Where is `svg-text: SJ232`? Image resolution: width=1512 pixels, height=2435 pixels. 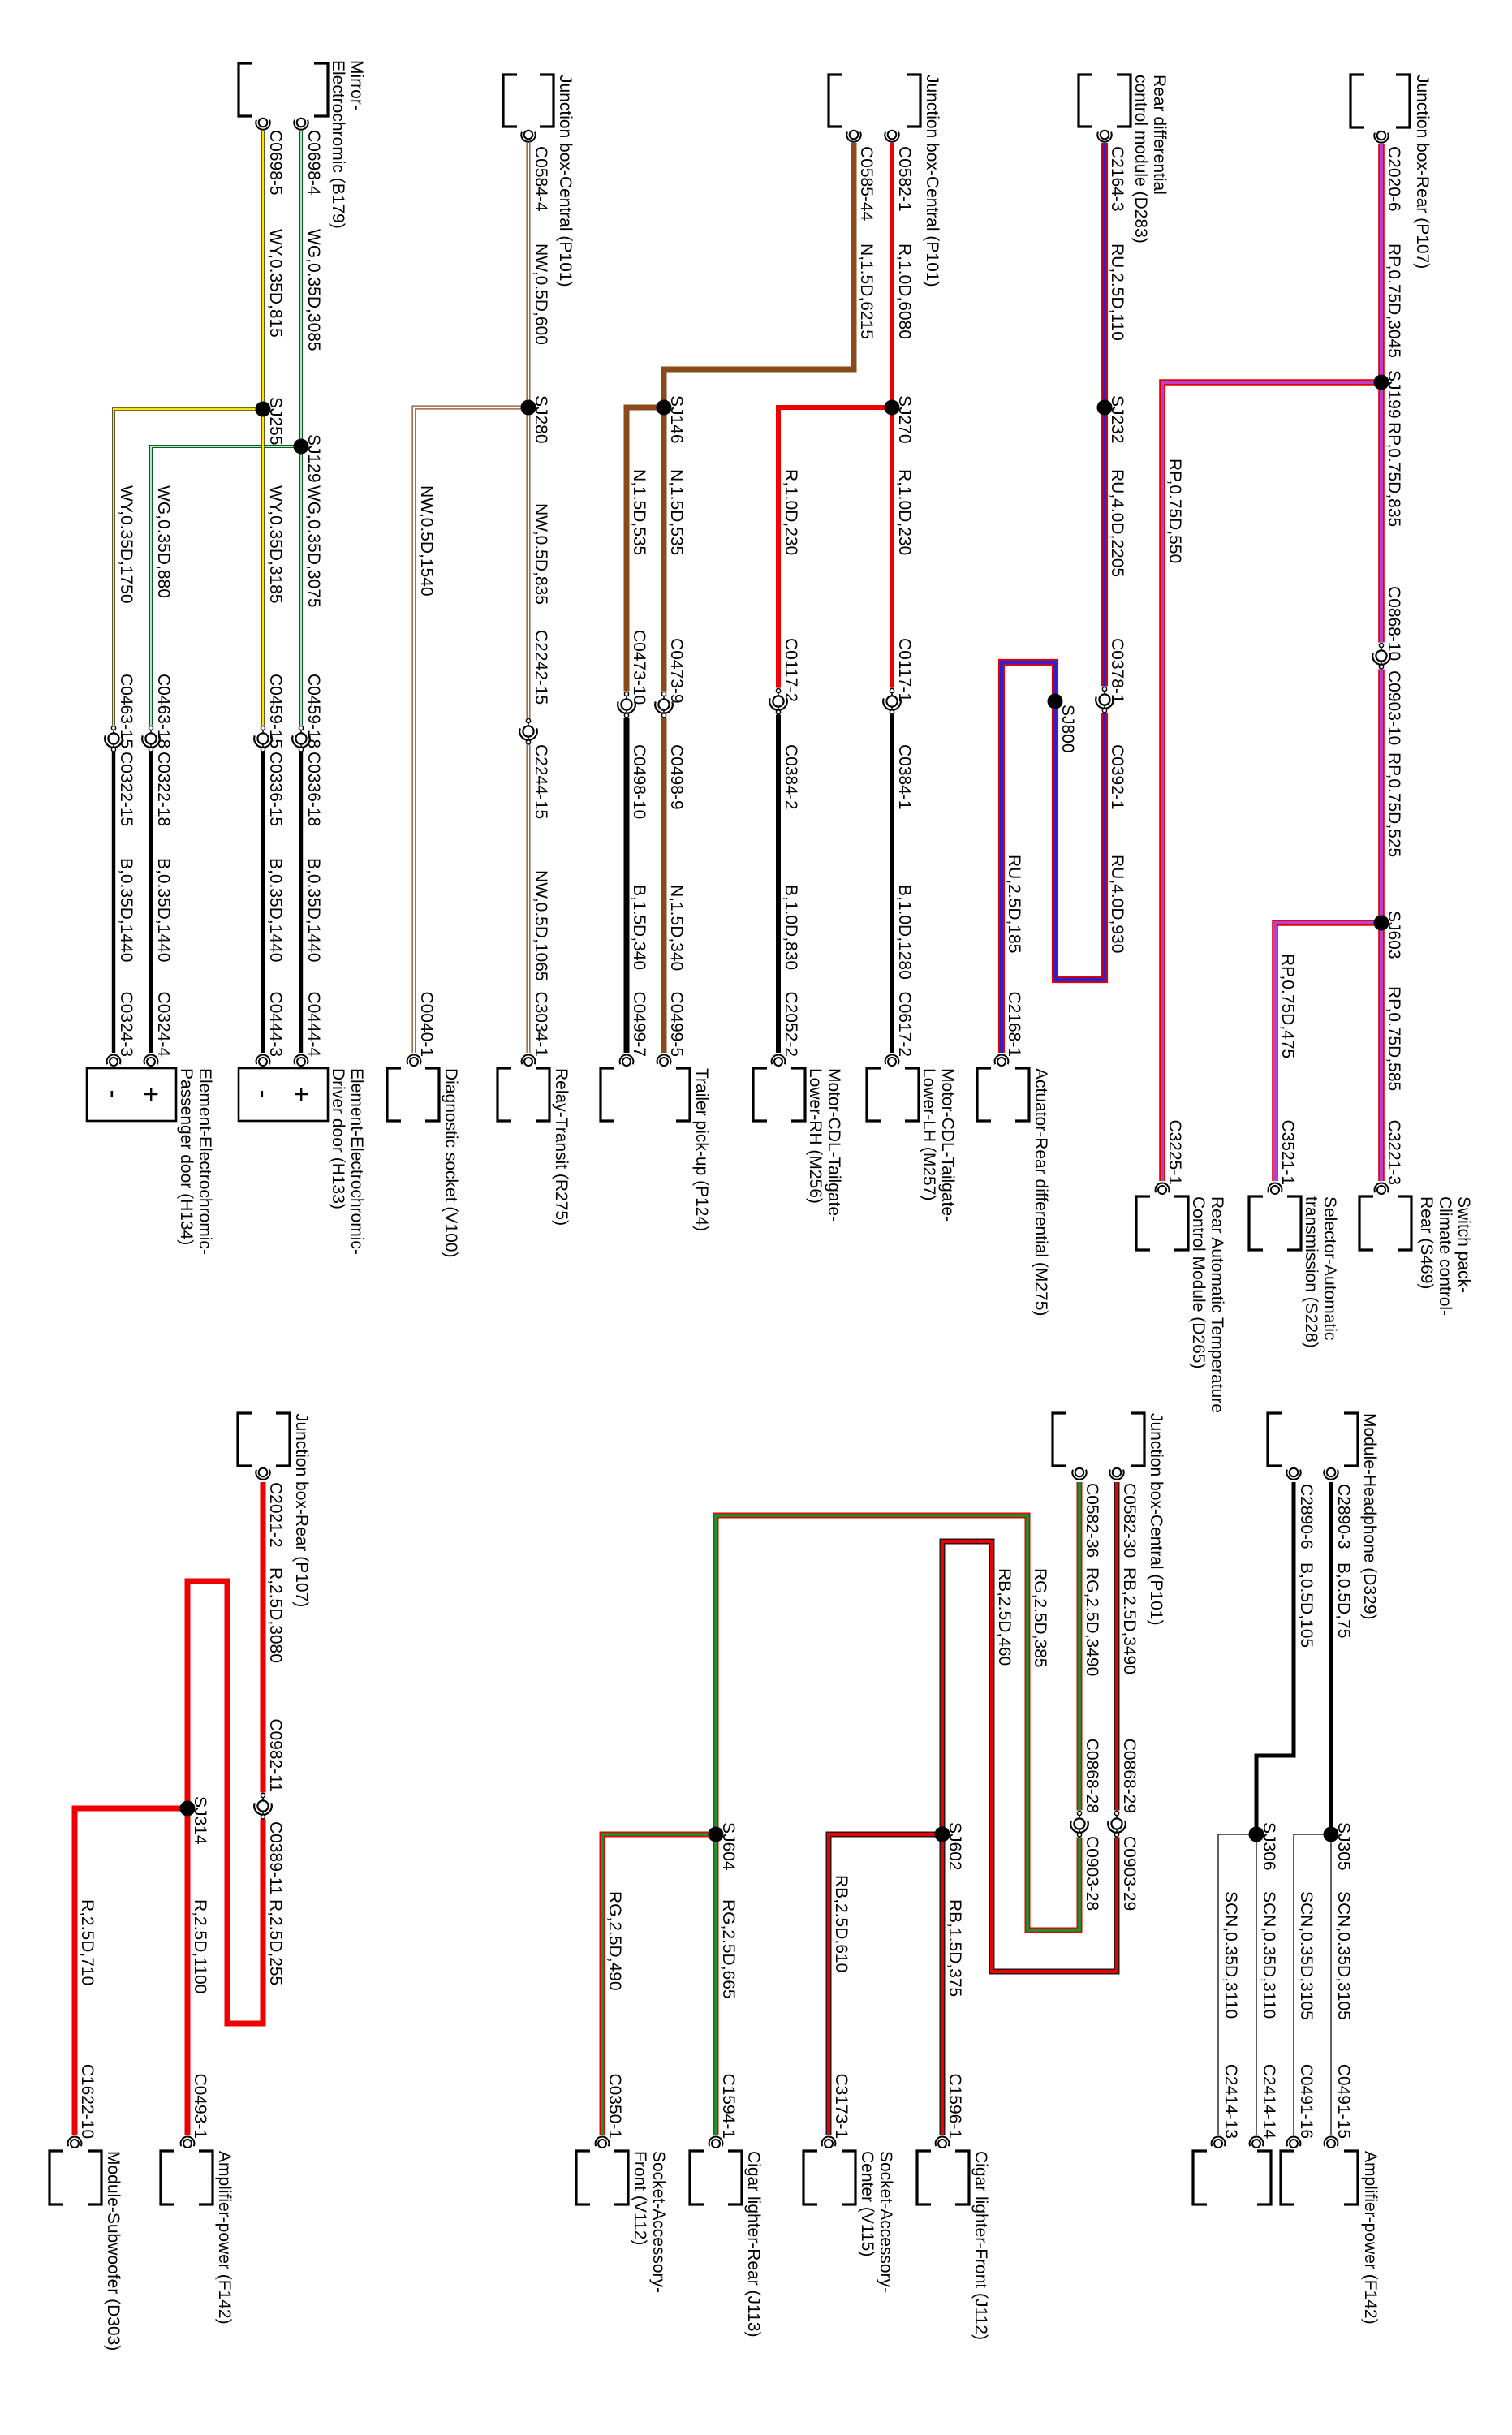 svg-text: SJ232 is located at coordinates (1117, 419).